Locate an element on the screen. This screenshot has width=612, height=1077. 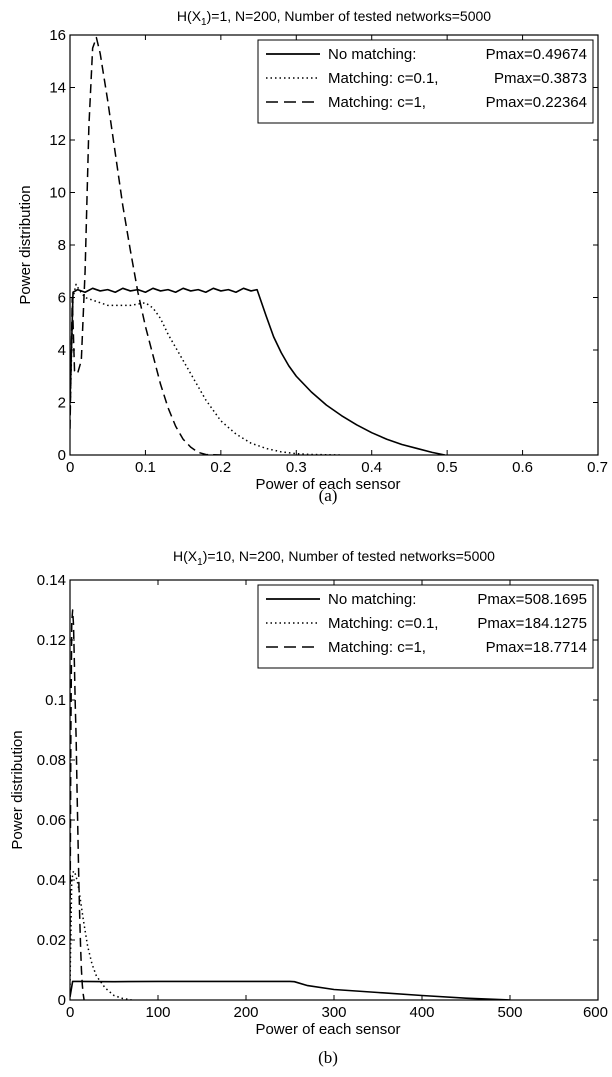
x-tick-label: 500 is located at coordinates (509, 1012).